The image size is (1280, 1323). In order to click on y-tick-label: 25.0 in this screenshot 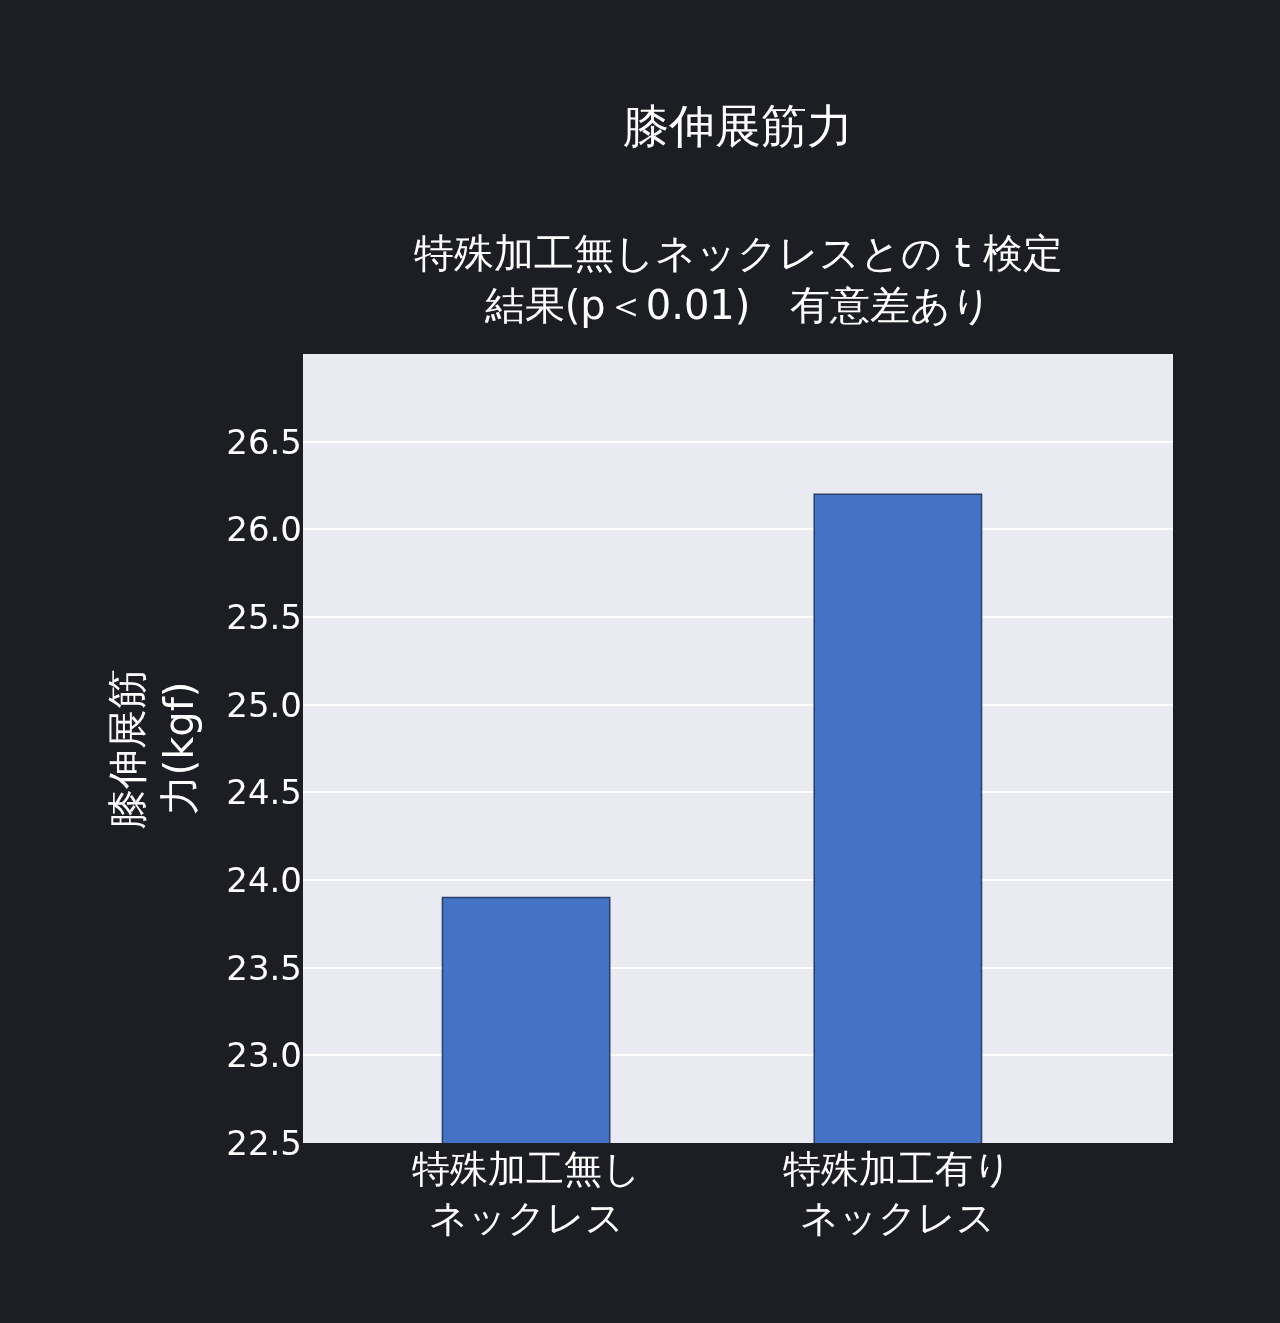, I will do `click(264, 704)`.